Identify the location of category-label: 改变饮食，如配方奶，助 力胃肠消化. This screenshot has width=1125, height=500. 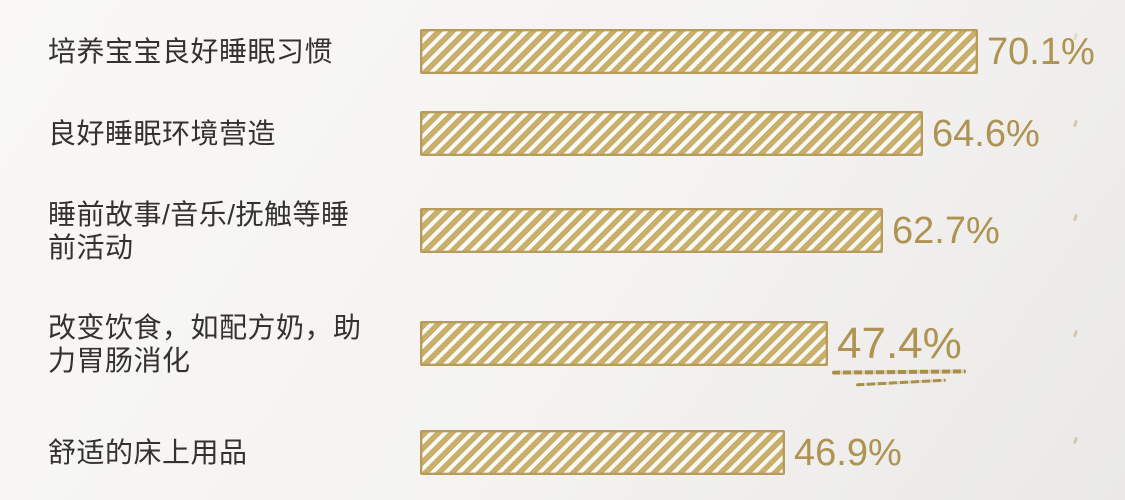
(205, 343).